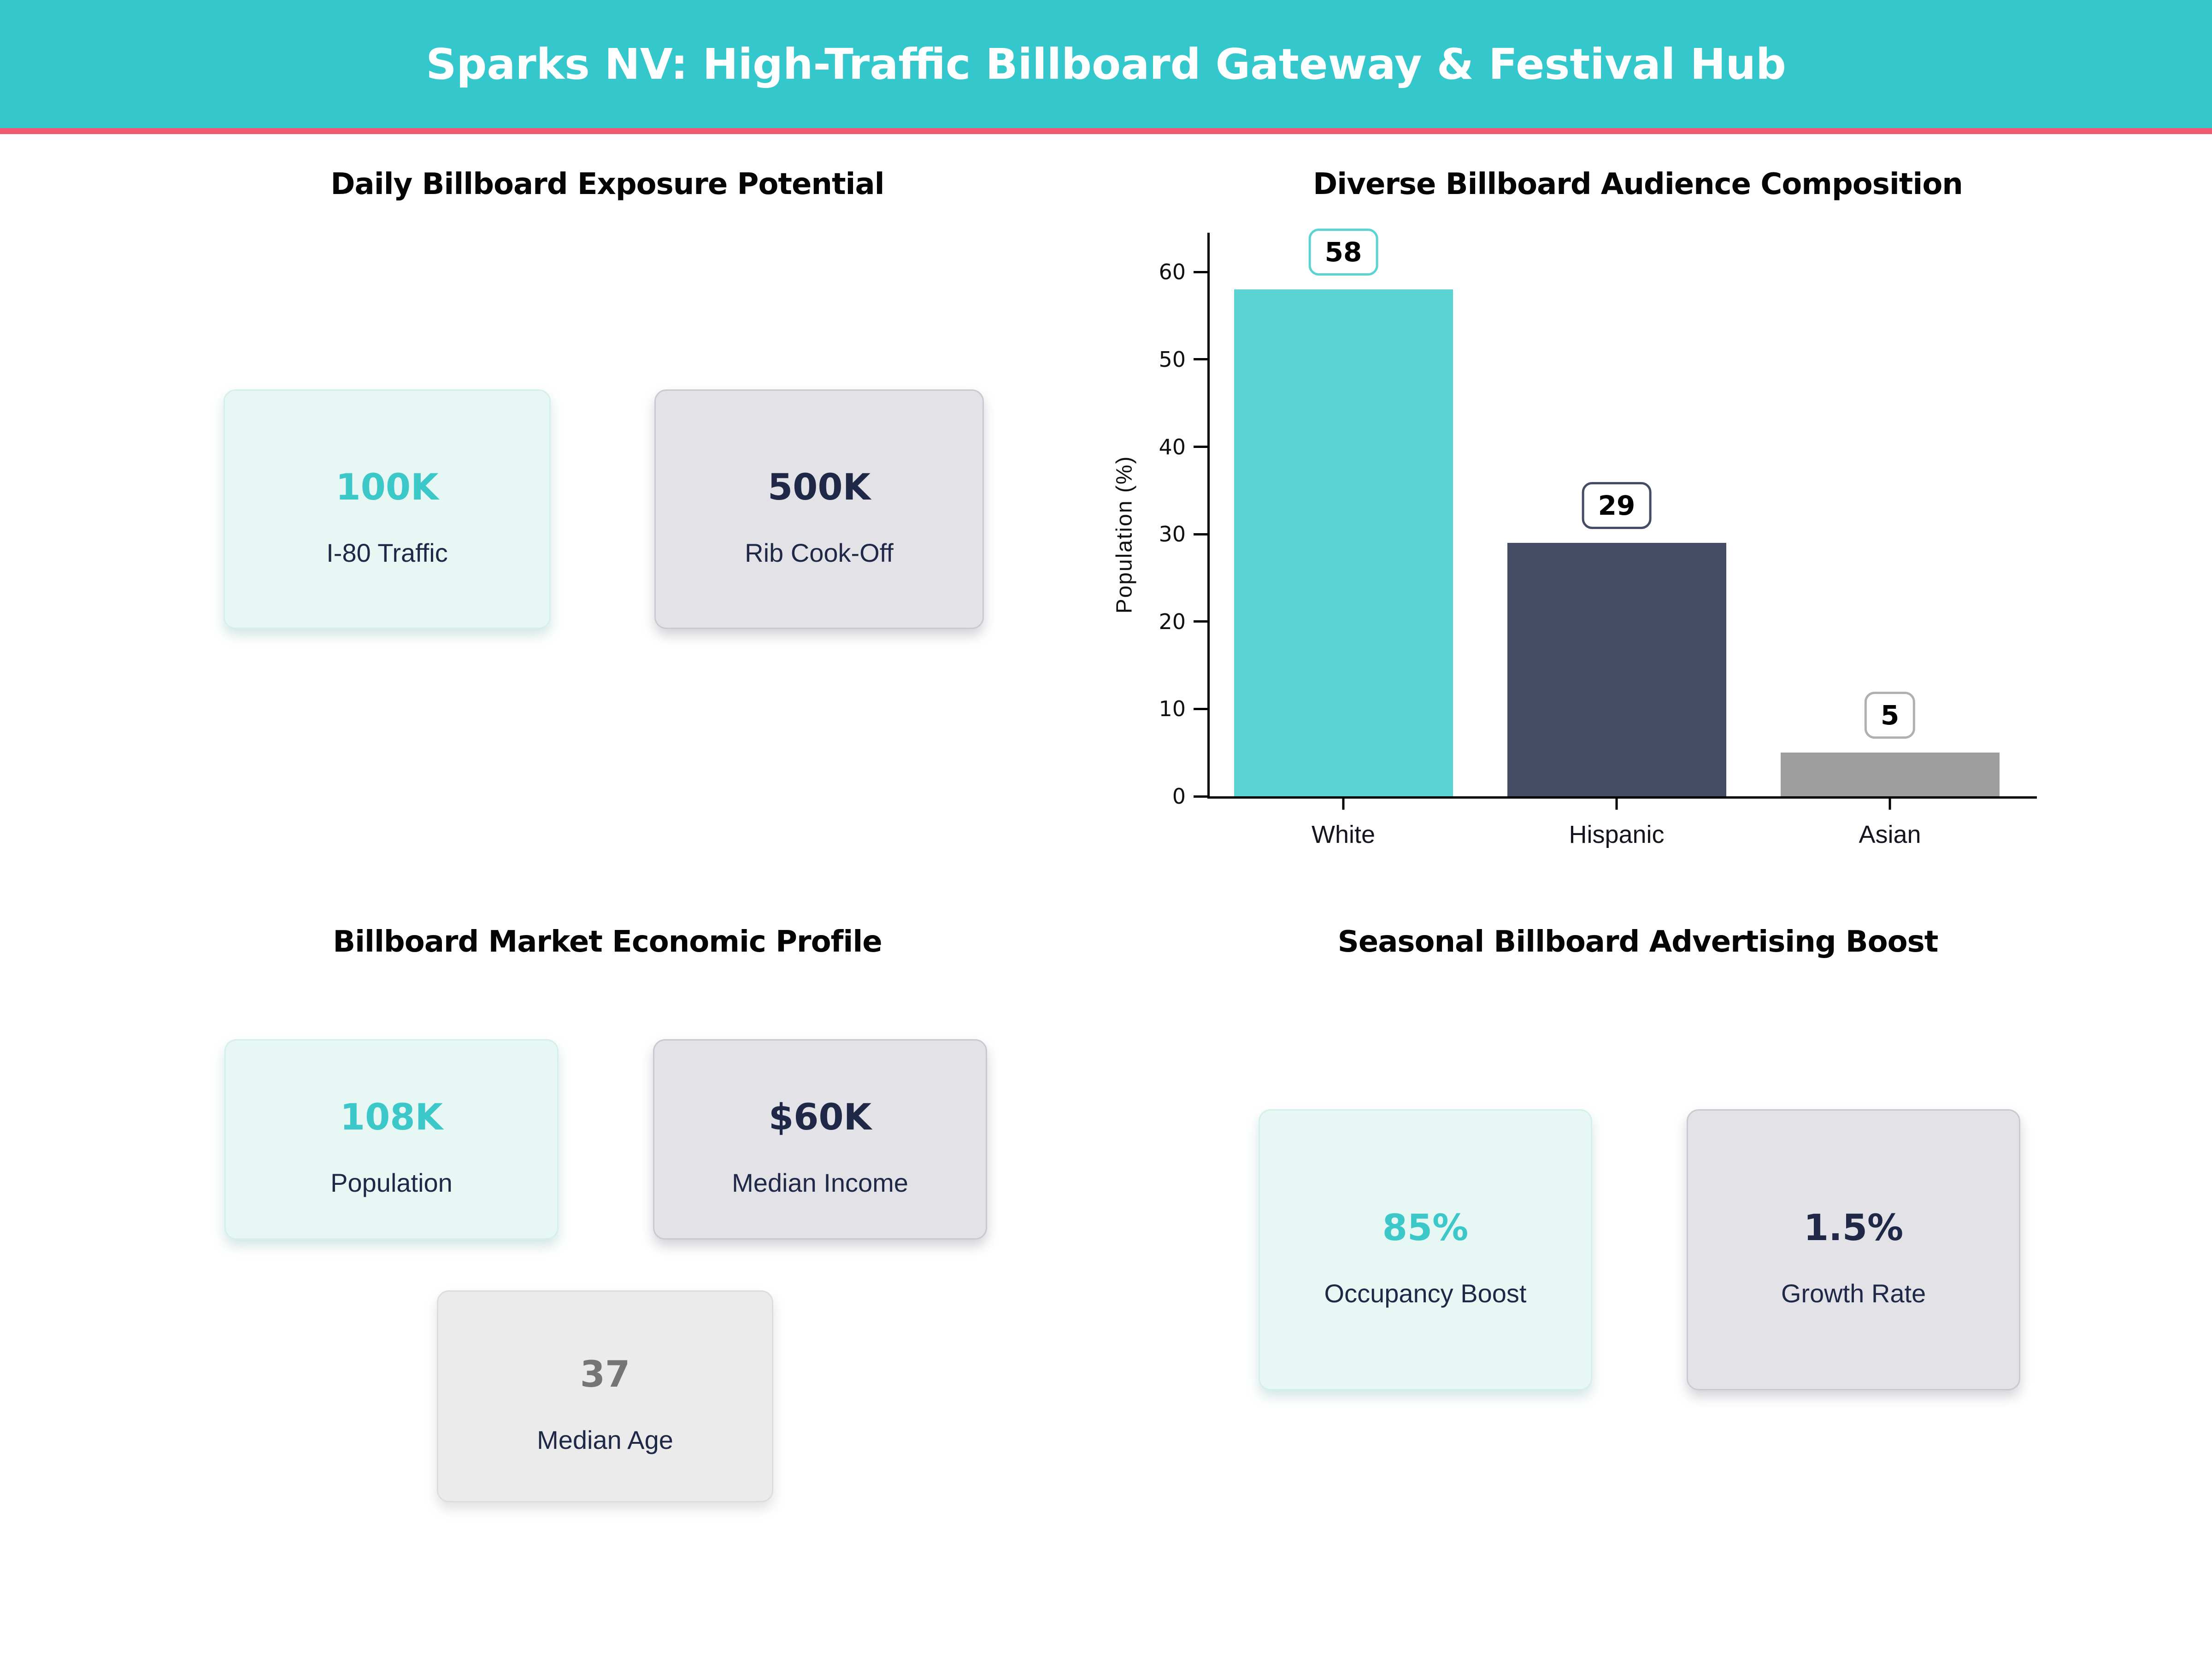 The image size is (2212, 1659). I want to click on stat-label: Rib Cook-Off, so click(819, 552).